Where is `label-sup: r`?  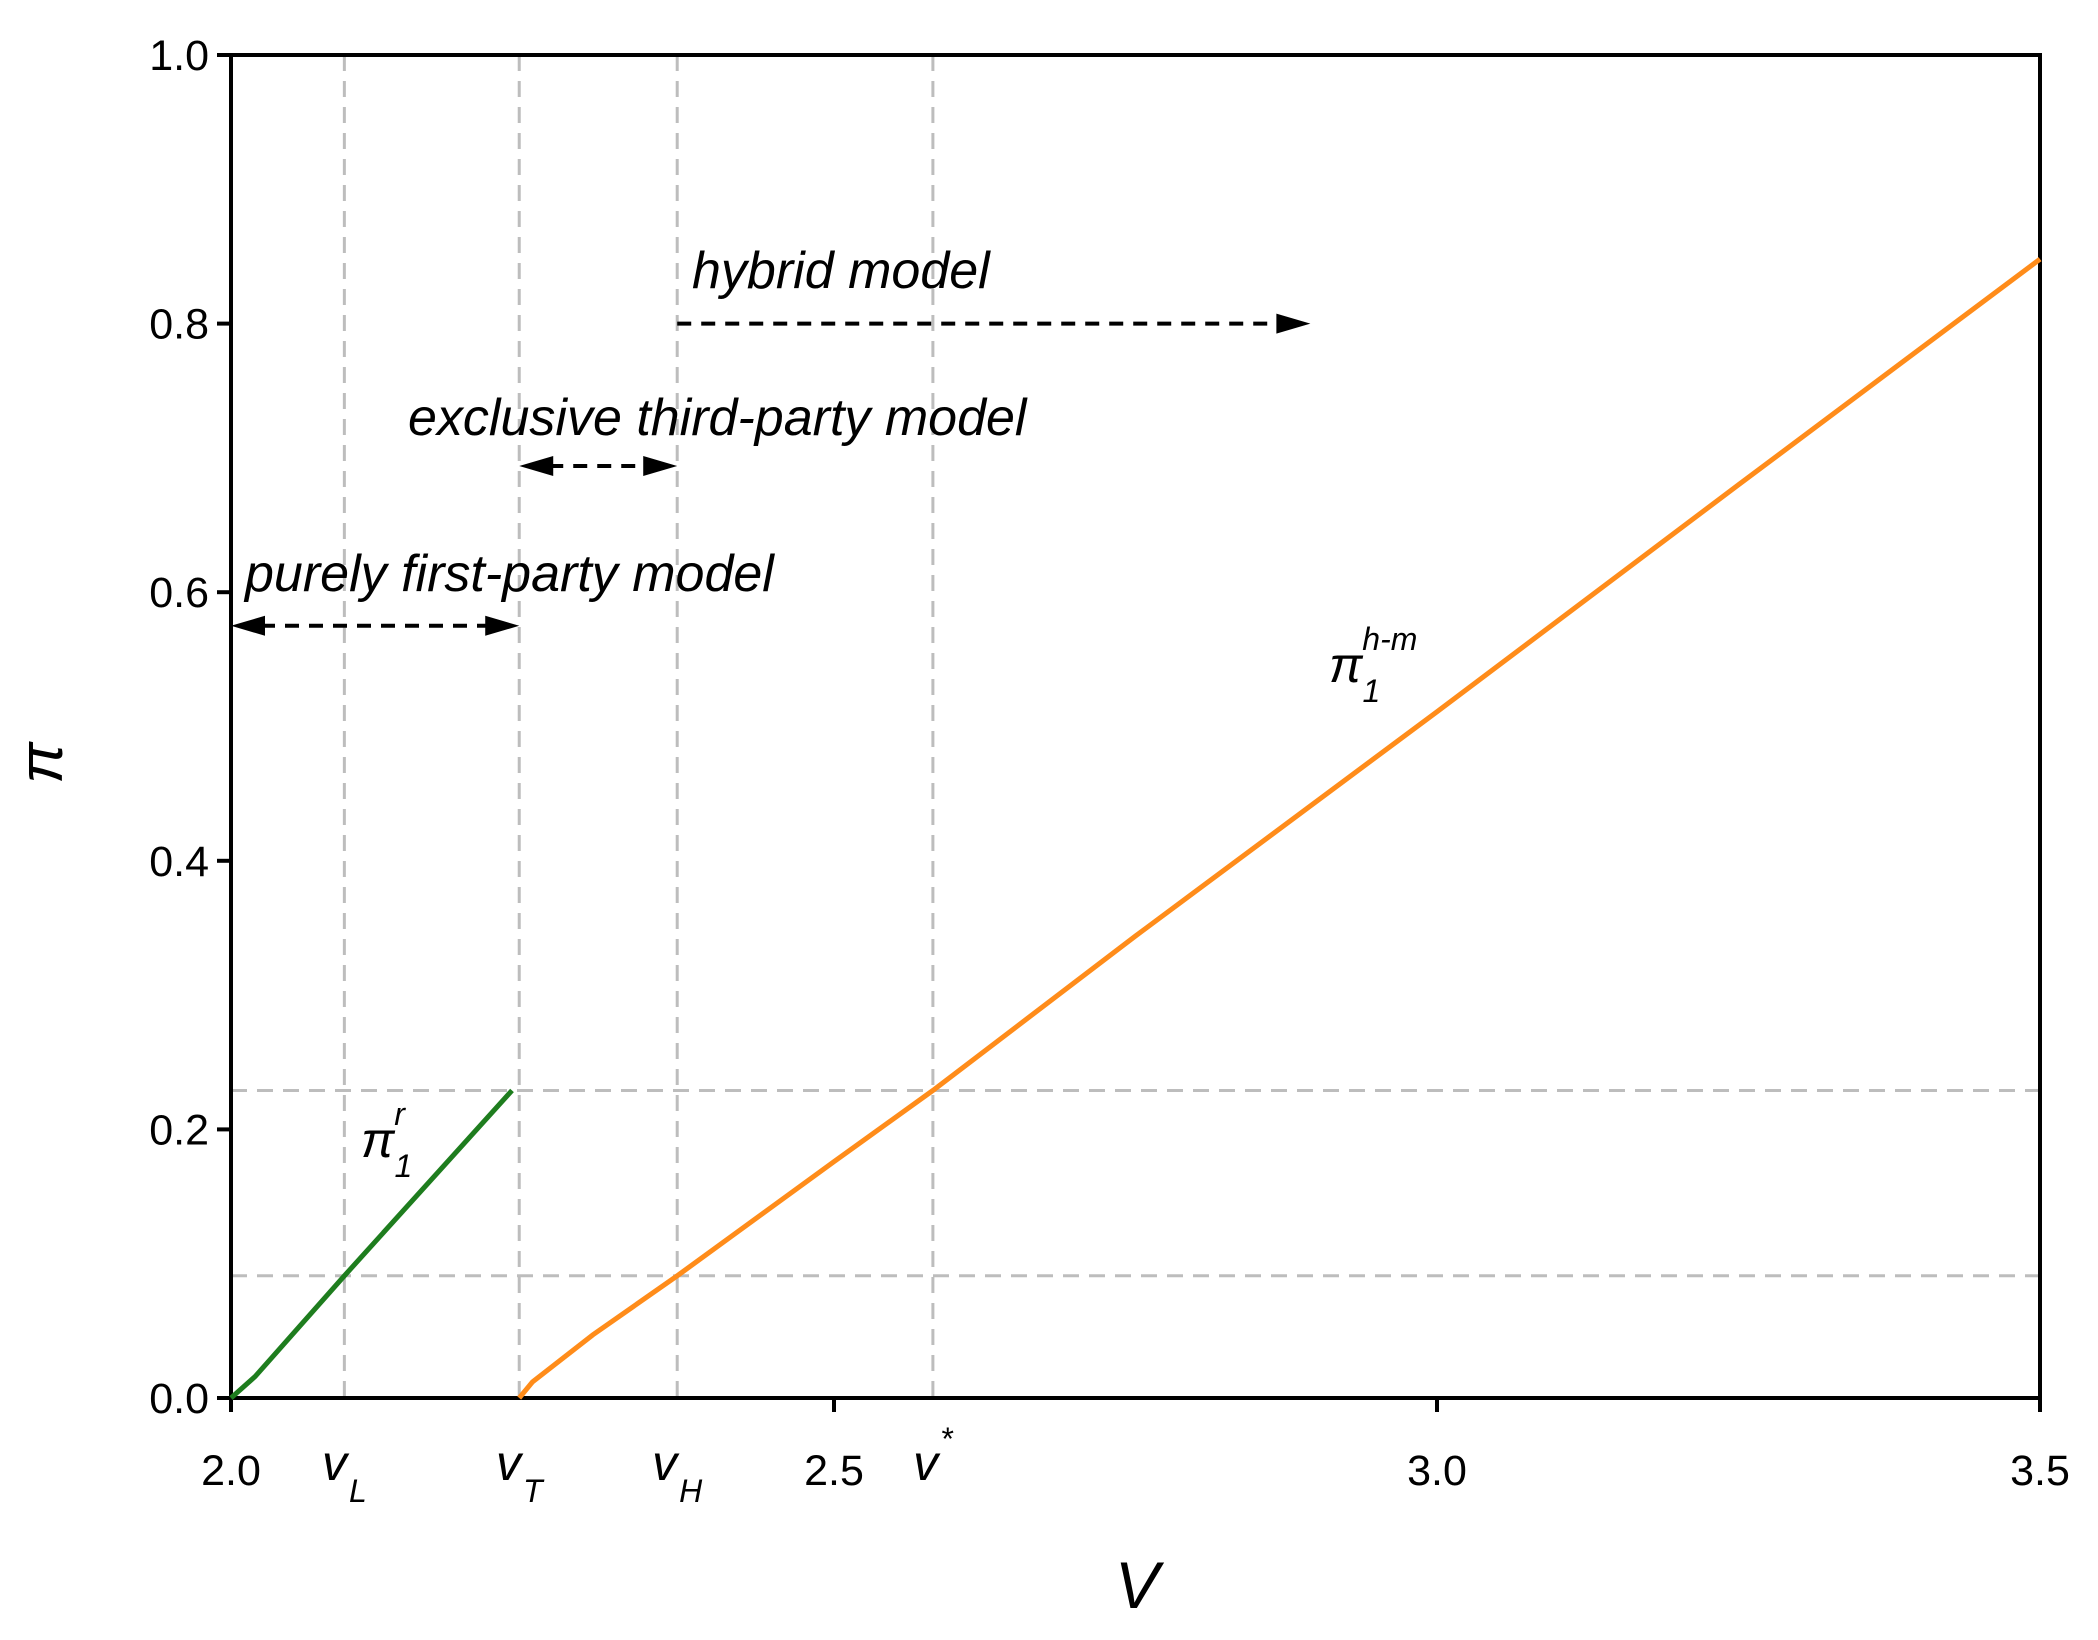
label-sup: r is located at coordinates (400, 1114).